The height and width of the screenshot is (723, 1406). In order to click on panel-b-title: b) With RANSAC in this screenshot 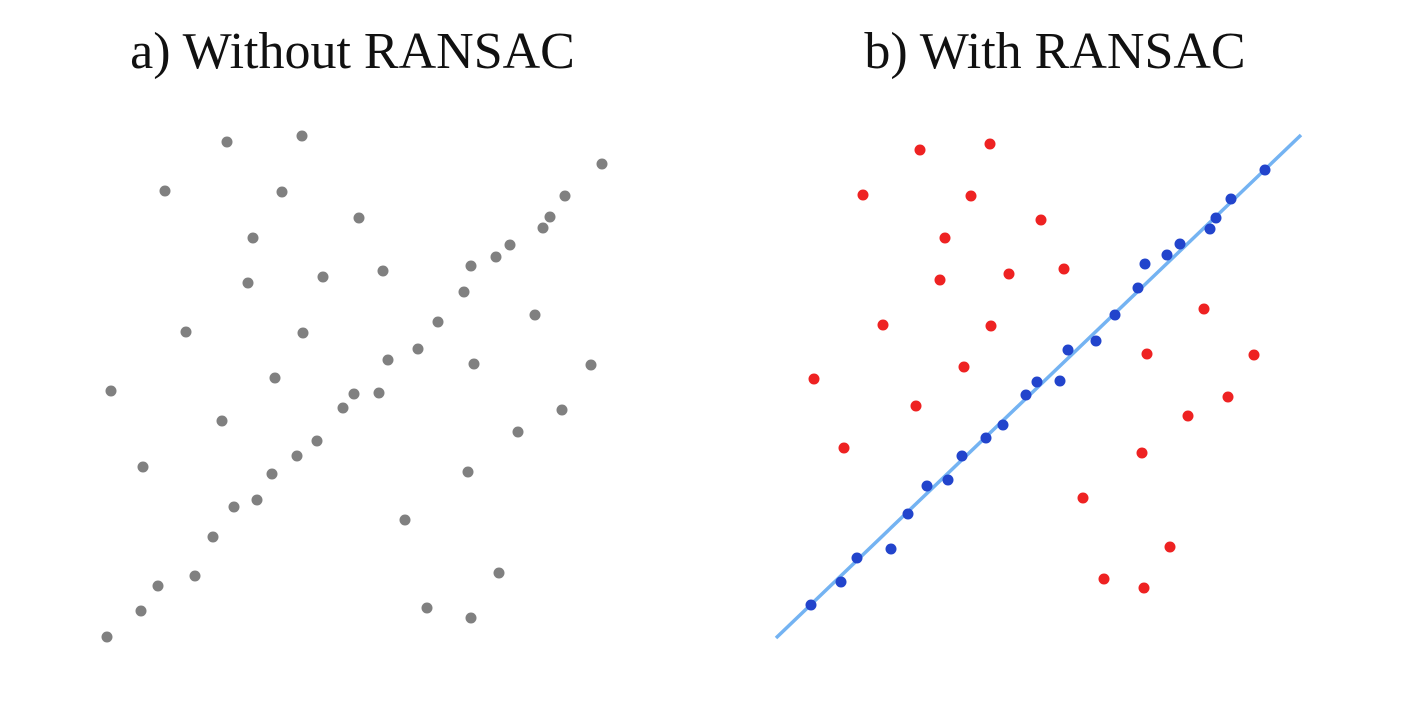, I will do `click(1055, 51)`.